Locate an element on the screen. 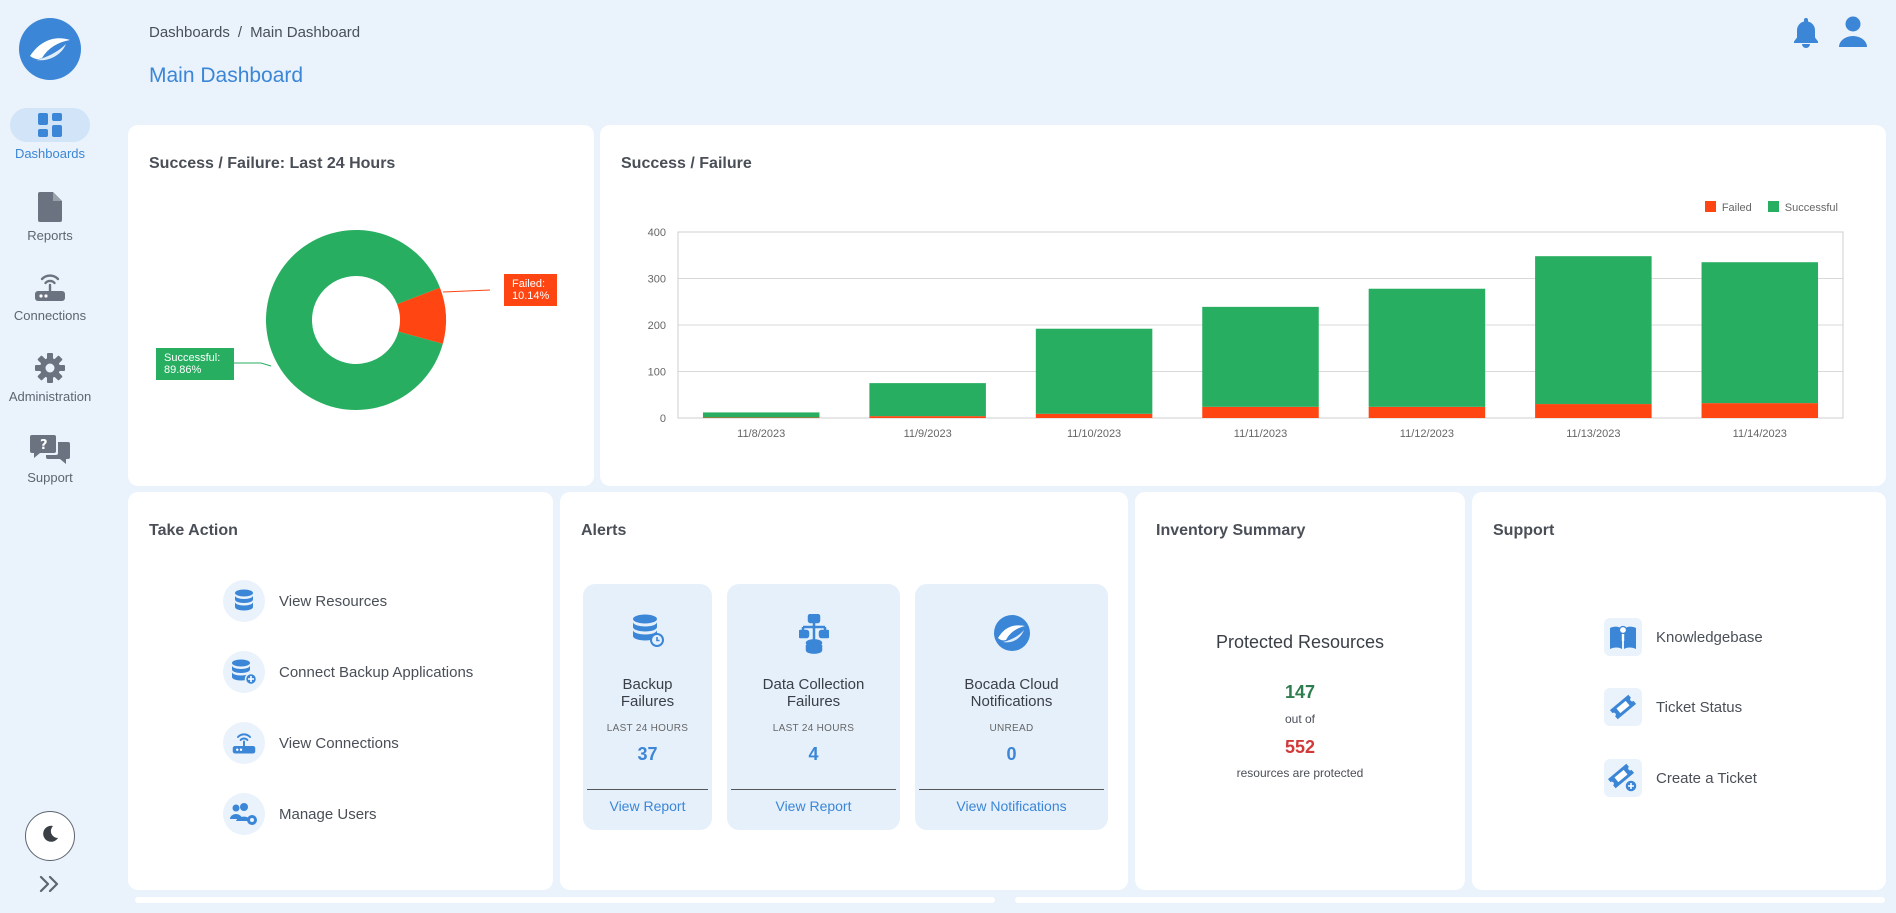 The height and width of the screenshot is (913, 1896). ticket-add-icon is located at coordinates (1623, 778).